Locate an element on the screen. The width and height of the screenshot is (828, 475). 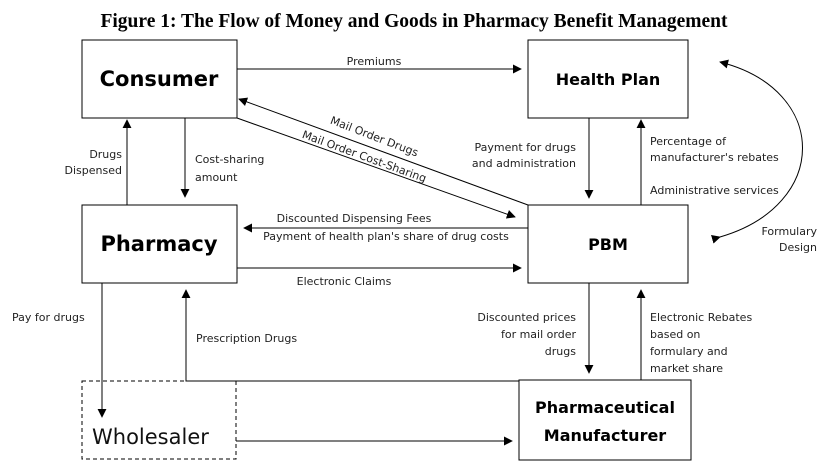
label-cost-sharing-1: Cost-sharing is located at coordinates (229, 159).